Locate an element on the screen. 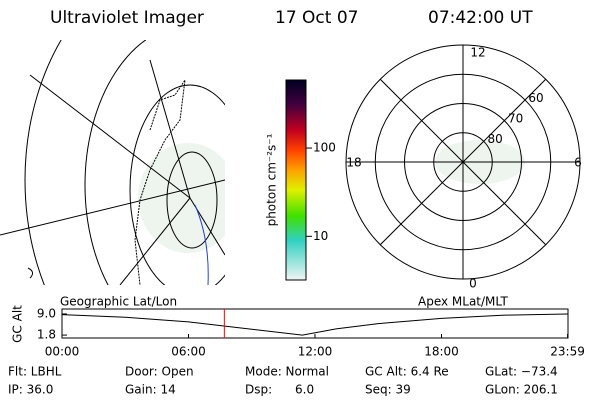 The height and width of the screenshot is (400, 600). info-field: Seq: 39 is located at coordinates (388, 390).